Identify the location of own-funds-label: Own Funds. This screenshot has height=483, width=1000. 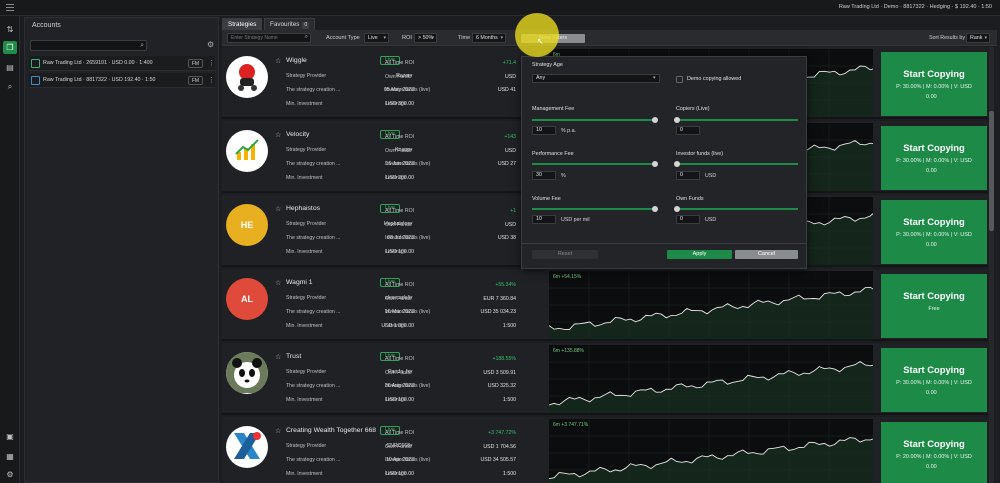
(398, 373).